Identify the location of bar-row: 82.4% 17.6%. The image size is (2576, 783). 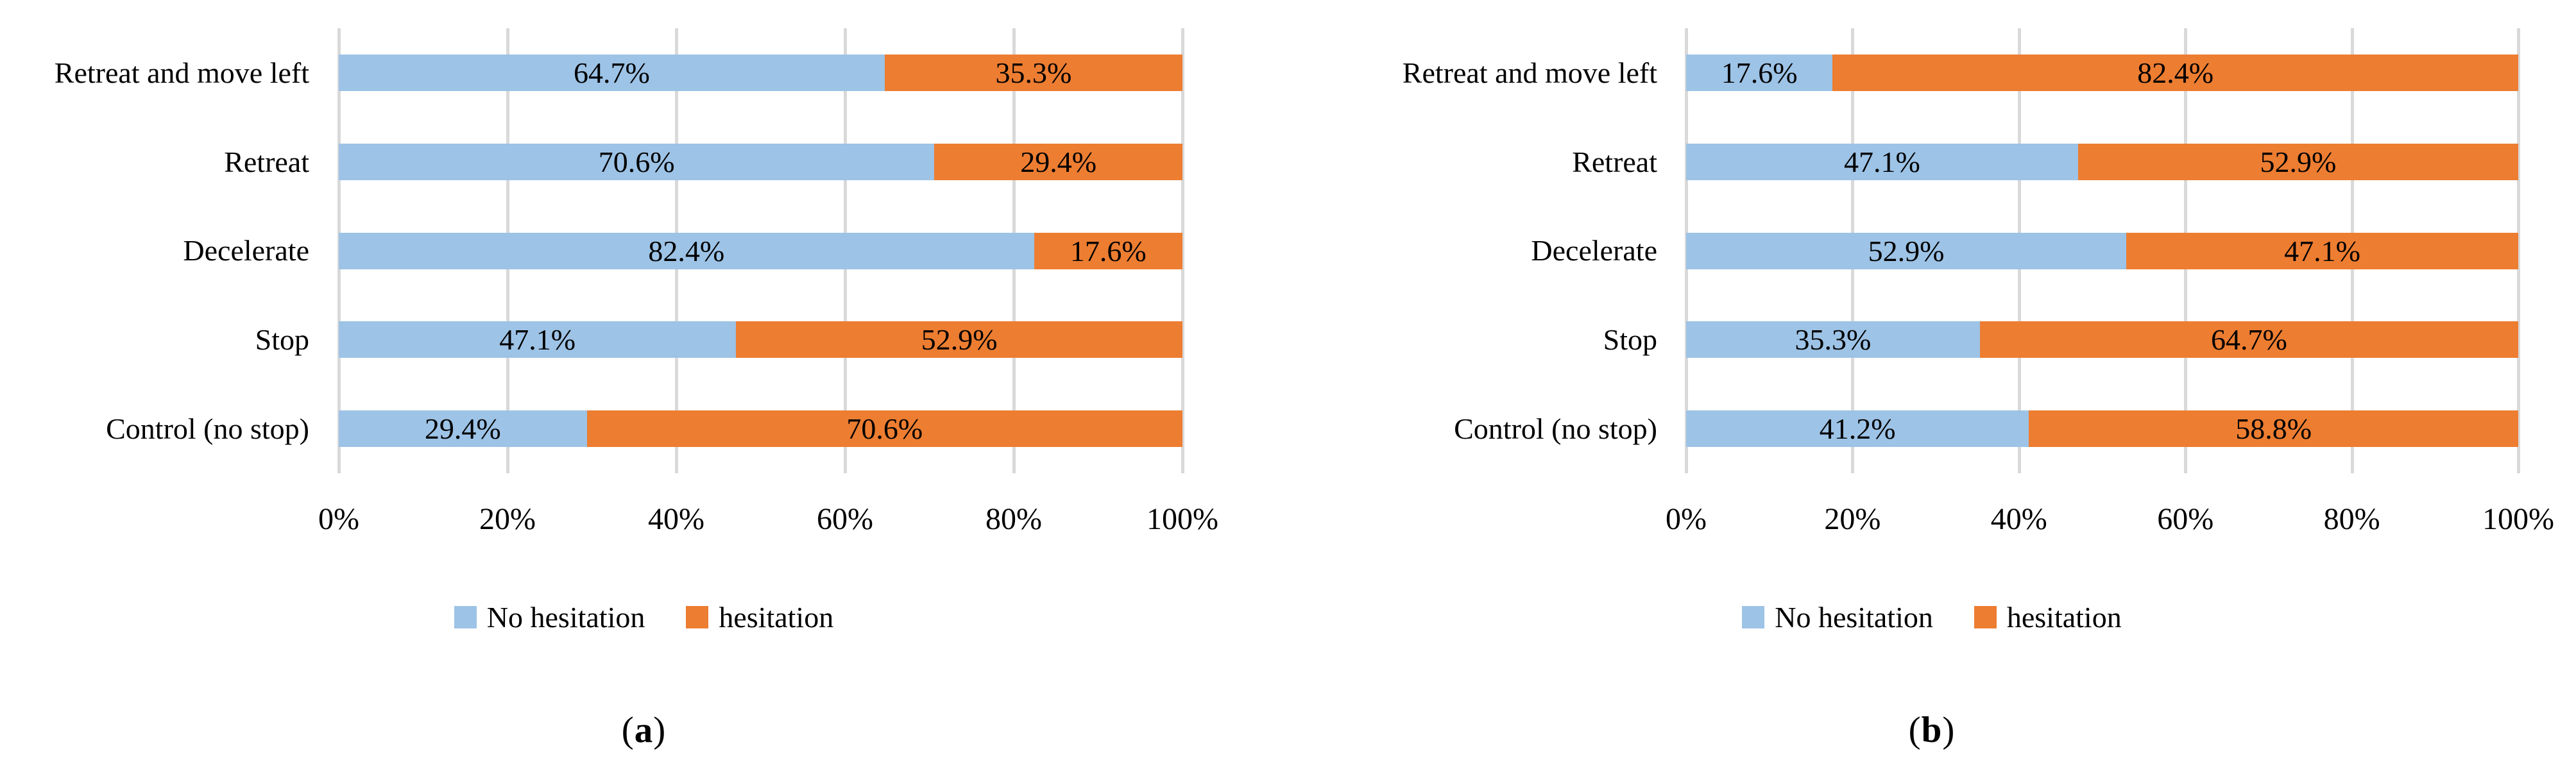
(761, 250).